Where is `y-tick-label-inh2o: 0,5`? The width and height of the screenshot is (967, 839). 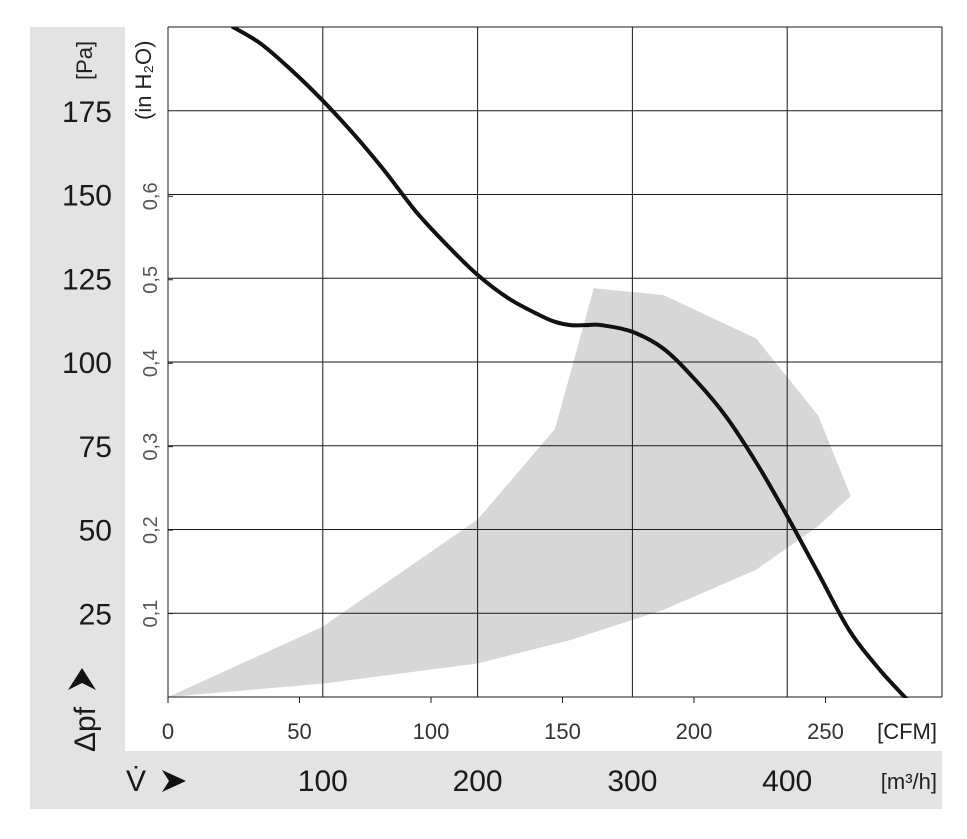 y-tick-label-inh2o: 0,5 is located at coordinates (151, 280).